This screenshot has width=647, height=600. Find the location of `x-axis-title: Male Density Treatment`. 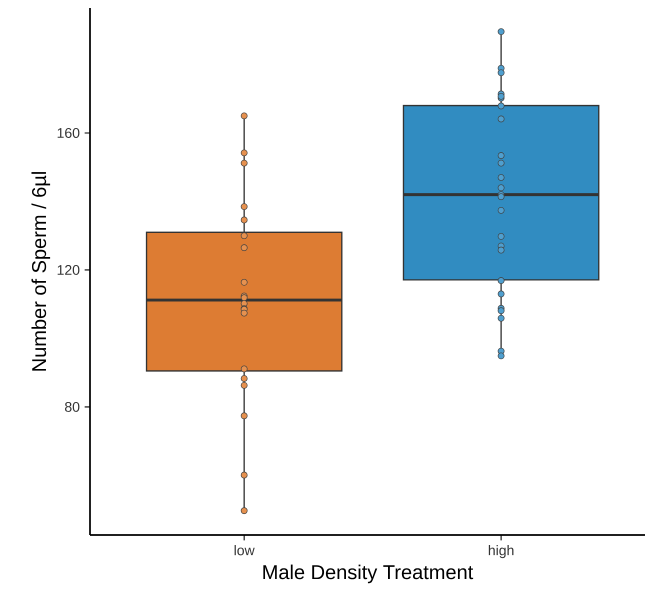

x-axis-title: Male Density Treatment is located at coordinates (368, 574).